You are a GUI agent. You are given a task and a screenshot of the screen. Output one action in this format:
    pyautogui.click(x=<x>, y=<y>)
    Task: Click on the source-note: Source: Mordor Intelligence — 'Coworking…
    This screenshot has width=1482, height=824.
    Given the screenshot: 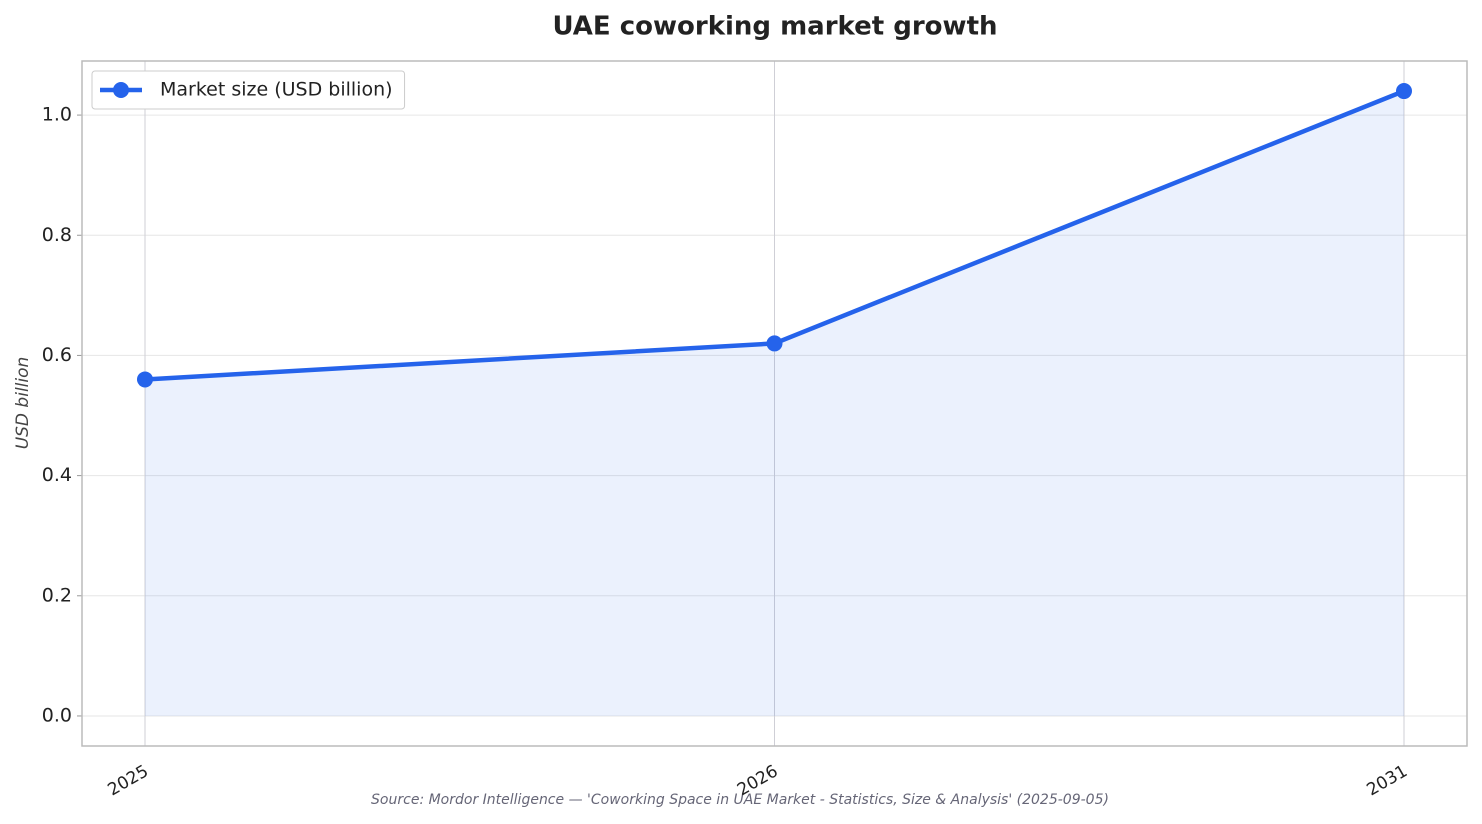 What is the action you would take?
    pyautogui.click(x=740, y=800)
    